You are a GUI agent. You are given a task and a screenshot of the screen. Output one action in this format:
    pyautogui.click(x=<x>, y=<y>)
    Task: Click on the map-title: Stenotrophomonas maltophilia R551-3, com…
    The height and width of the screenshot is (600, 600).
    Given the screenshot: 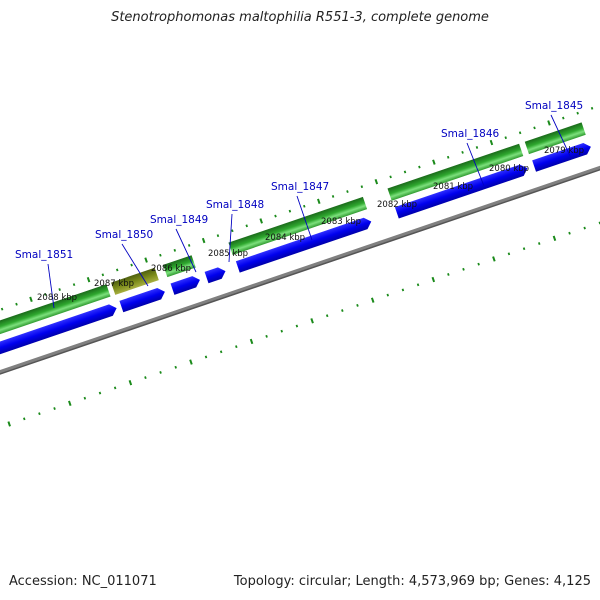 What is the action you would take?
    pyautogui.click(x=300, y=17)
    